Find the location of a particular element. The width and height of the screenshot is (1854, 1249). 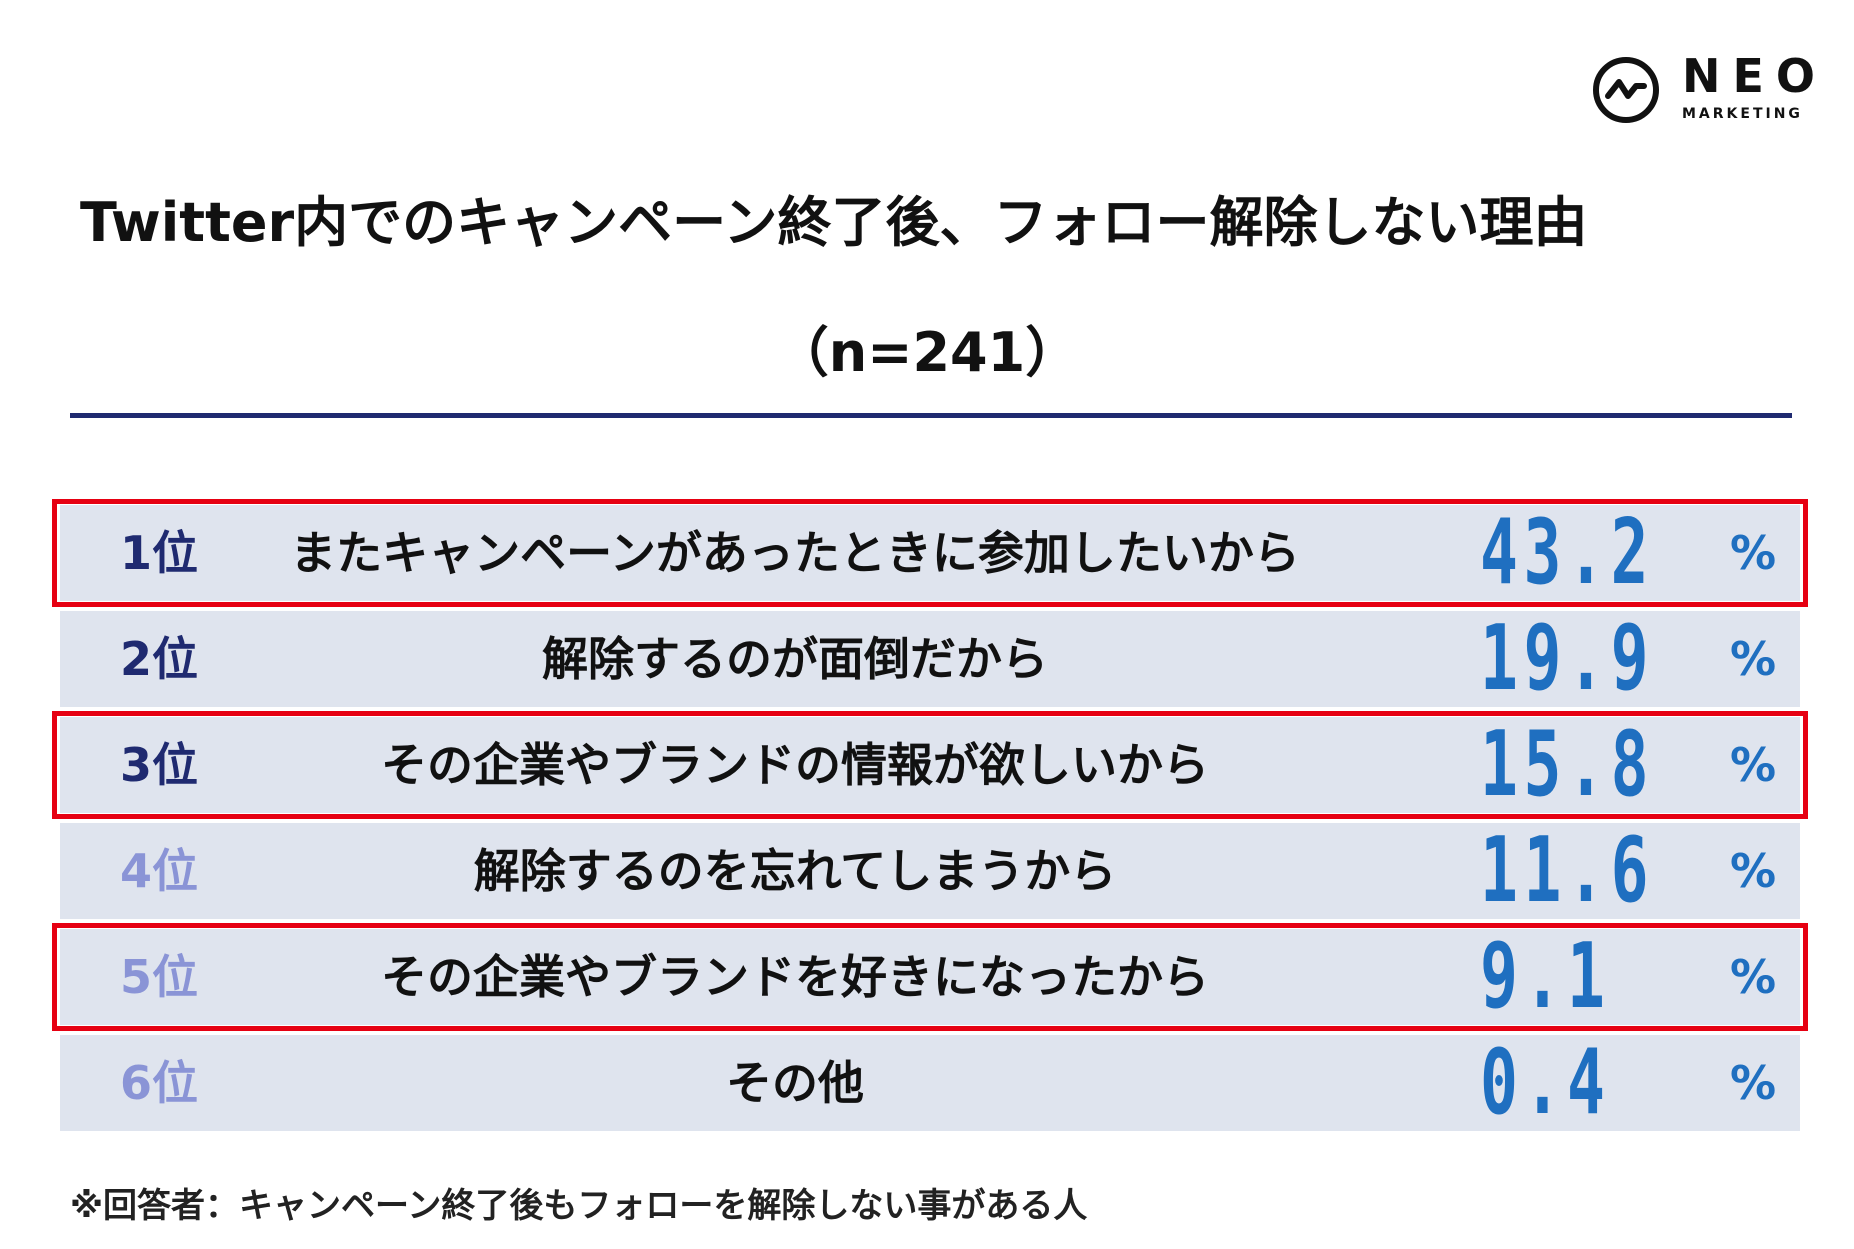

logo-subtitle: MARKETING is located at coordinates (1742, 114).